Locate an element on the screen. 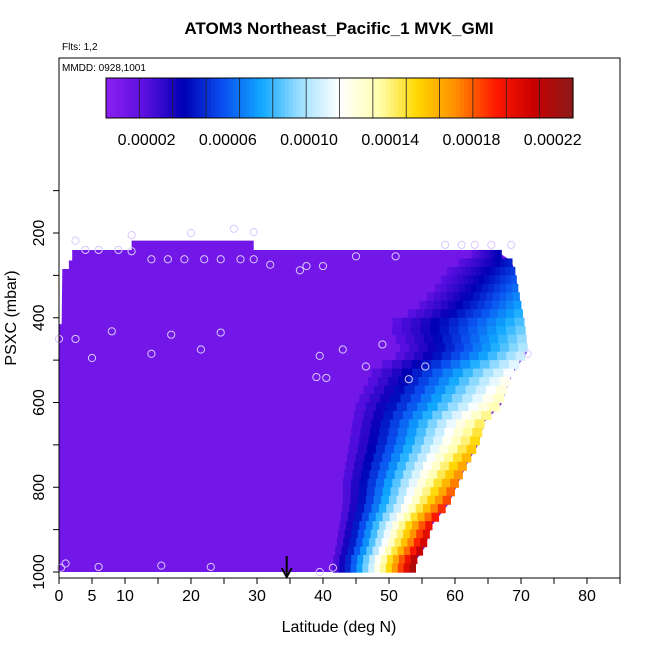 This screenshot has height=650, width=650. y-tick-label: 1000 is located at coordinates (39, 572).